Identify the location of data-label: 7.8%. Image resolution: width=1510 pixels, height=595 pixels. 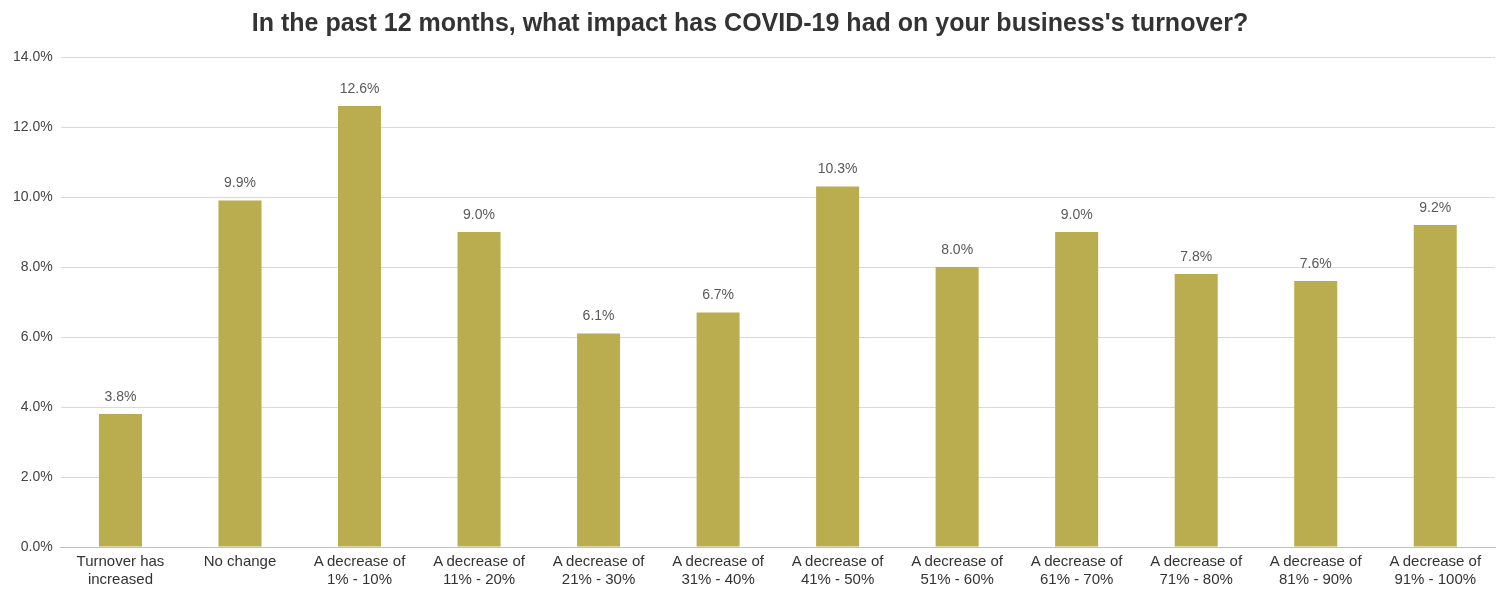
(1196, 255).